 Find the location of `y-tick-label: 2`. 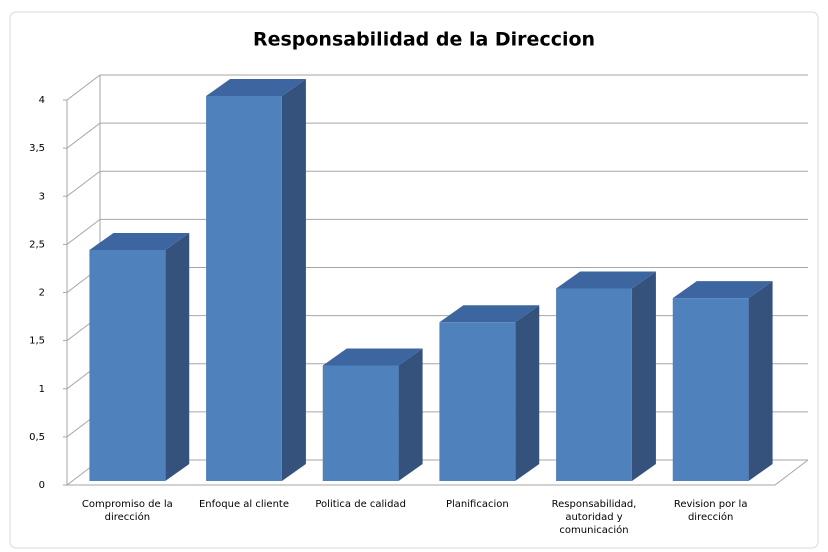

y-tick-label: 2 is located at coordinates (42, 293).